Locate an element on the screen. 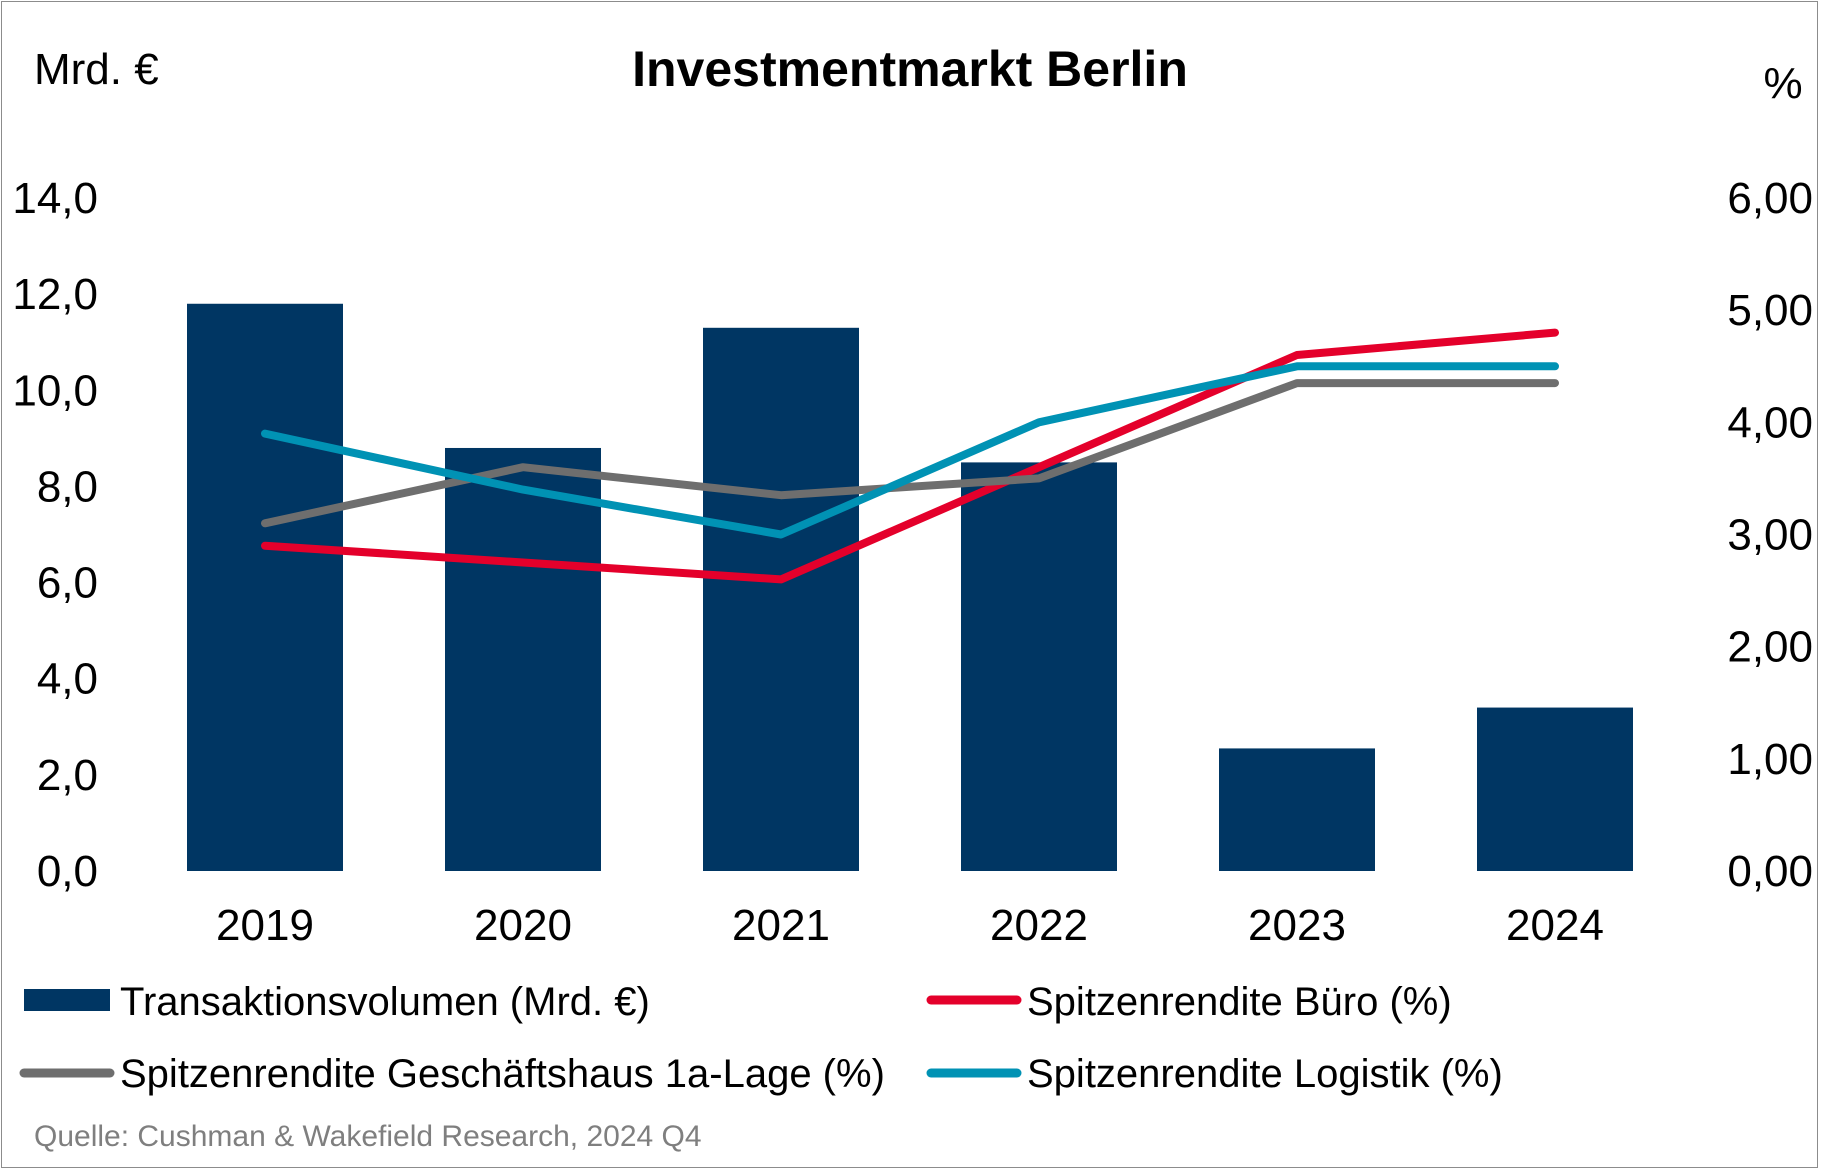  y-right-tick-label: 6,00 is located at coordinates (1770, 198).